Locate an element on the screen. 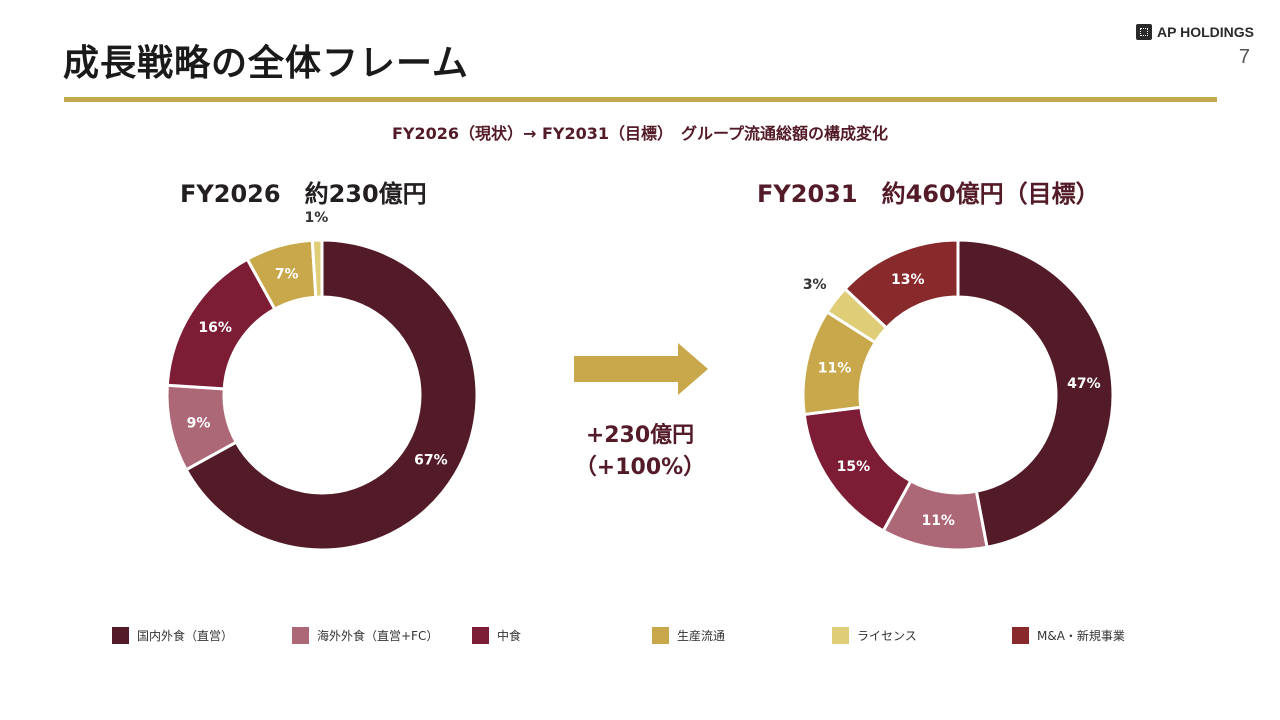  legend-label: ライセンス is located at coordinates (887, 636).